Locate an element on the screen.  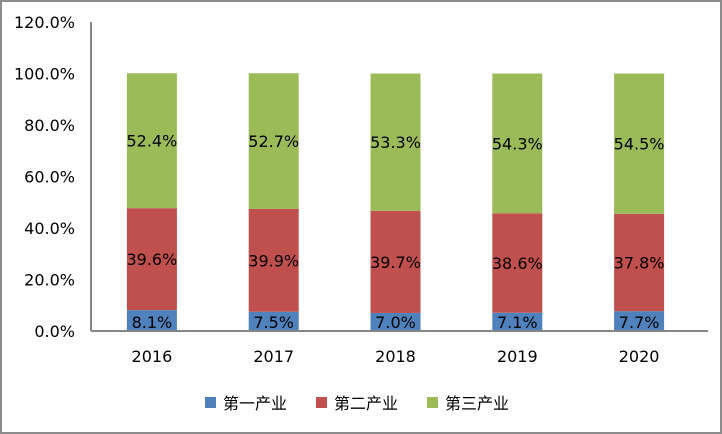
y-tick-label: 40.0% is located at coordinates (49, 228).